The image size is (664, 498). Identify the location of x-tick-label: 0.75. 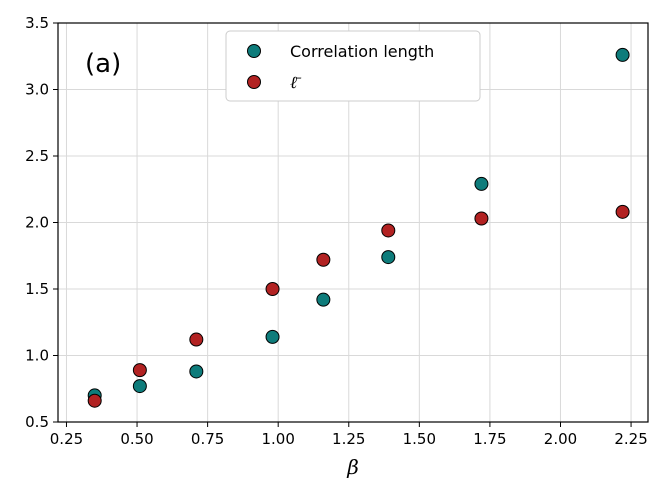
(207, 439).